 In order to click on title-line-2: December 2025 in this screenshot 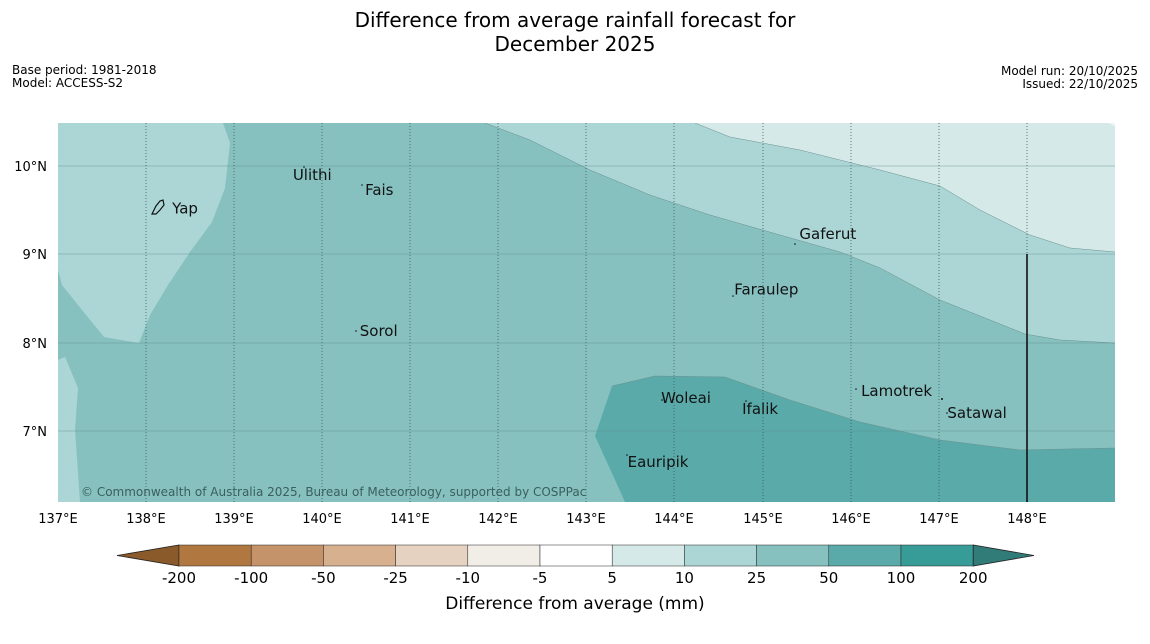, I will do `click(575, 44)`.